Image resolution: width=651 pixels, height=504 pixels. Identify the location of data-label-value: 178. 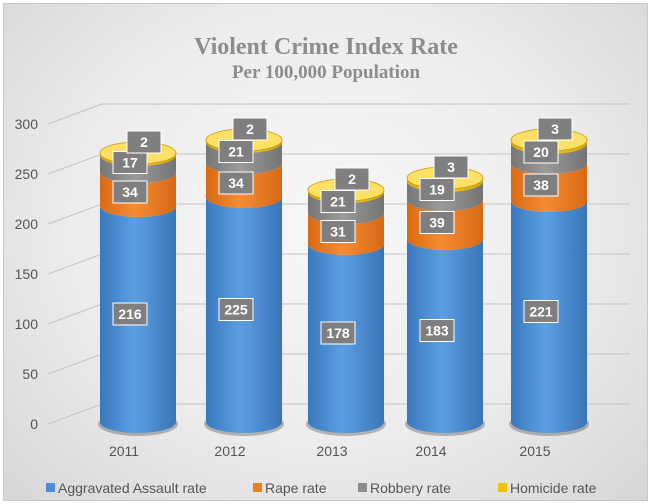
(338, 333).